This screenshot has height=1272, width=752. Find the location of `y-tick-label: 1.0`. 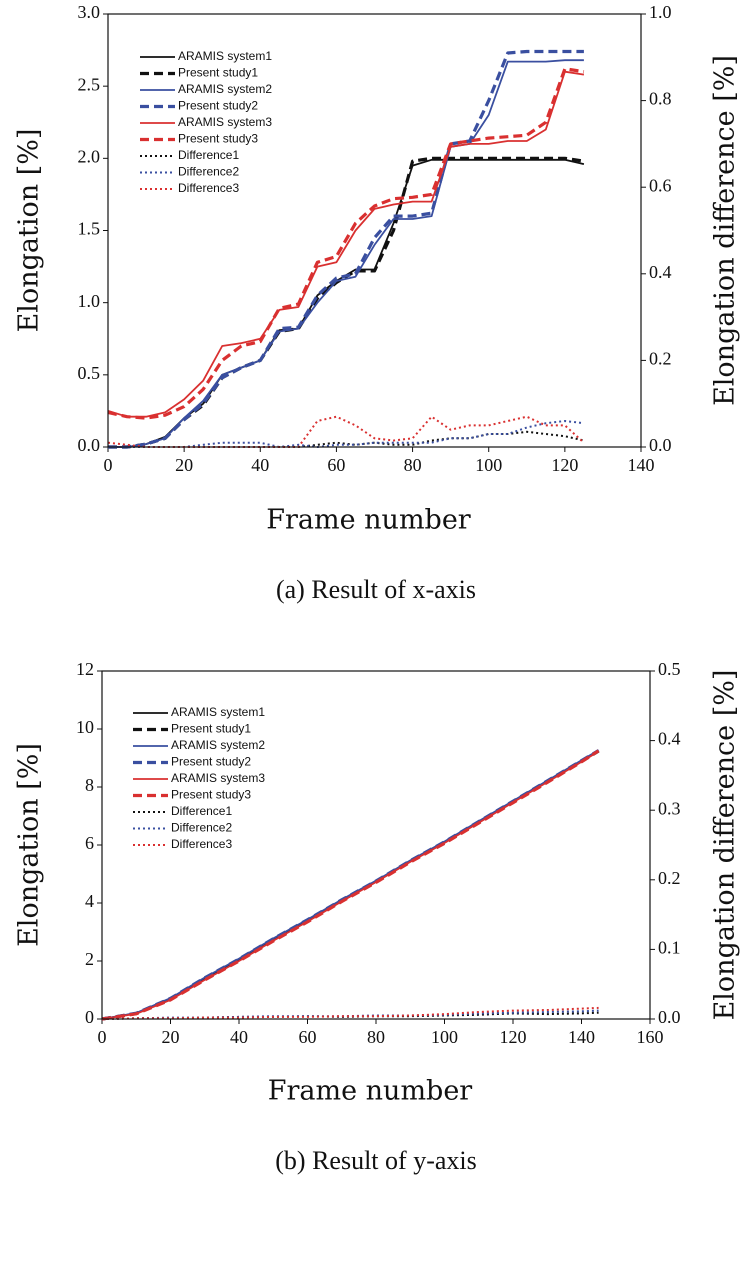

y-tick-label: 1.0 is located at coordinates (89, 301).